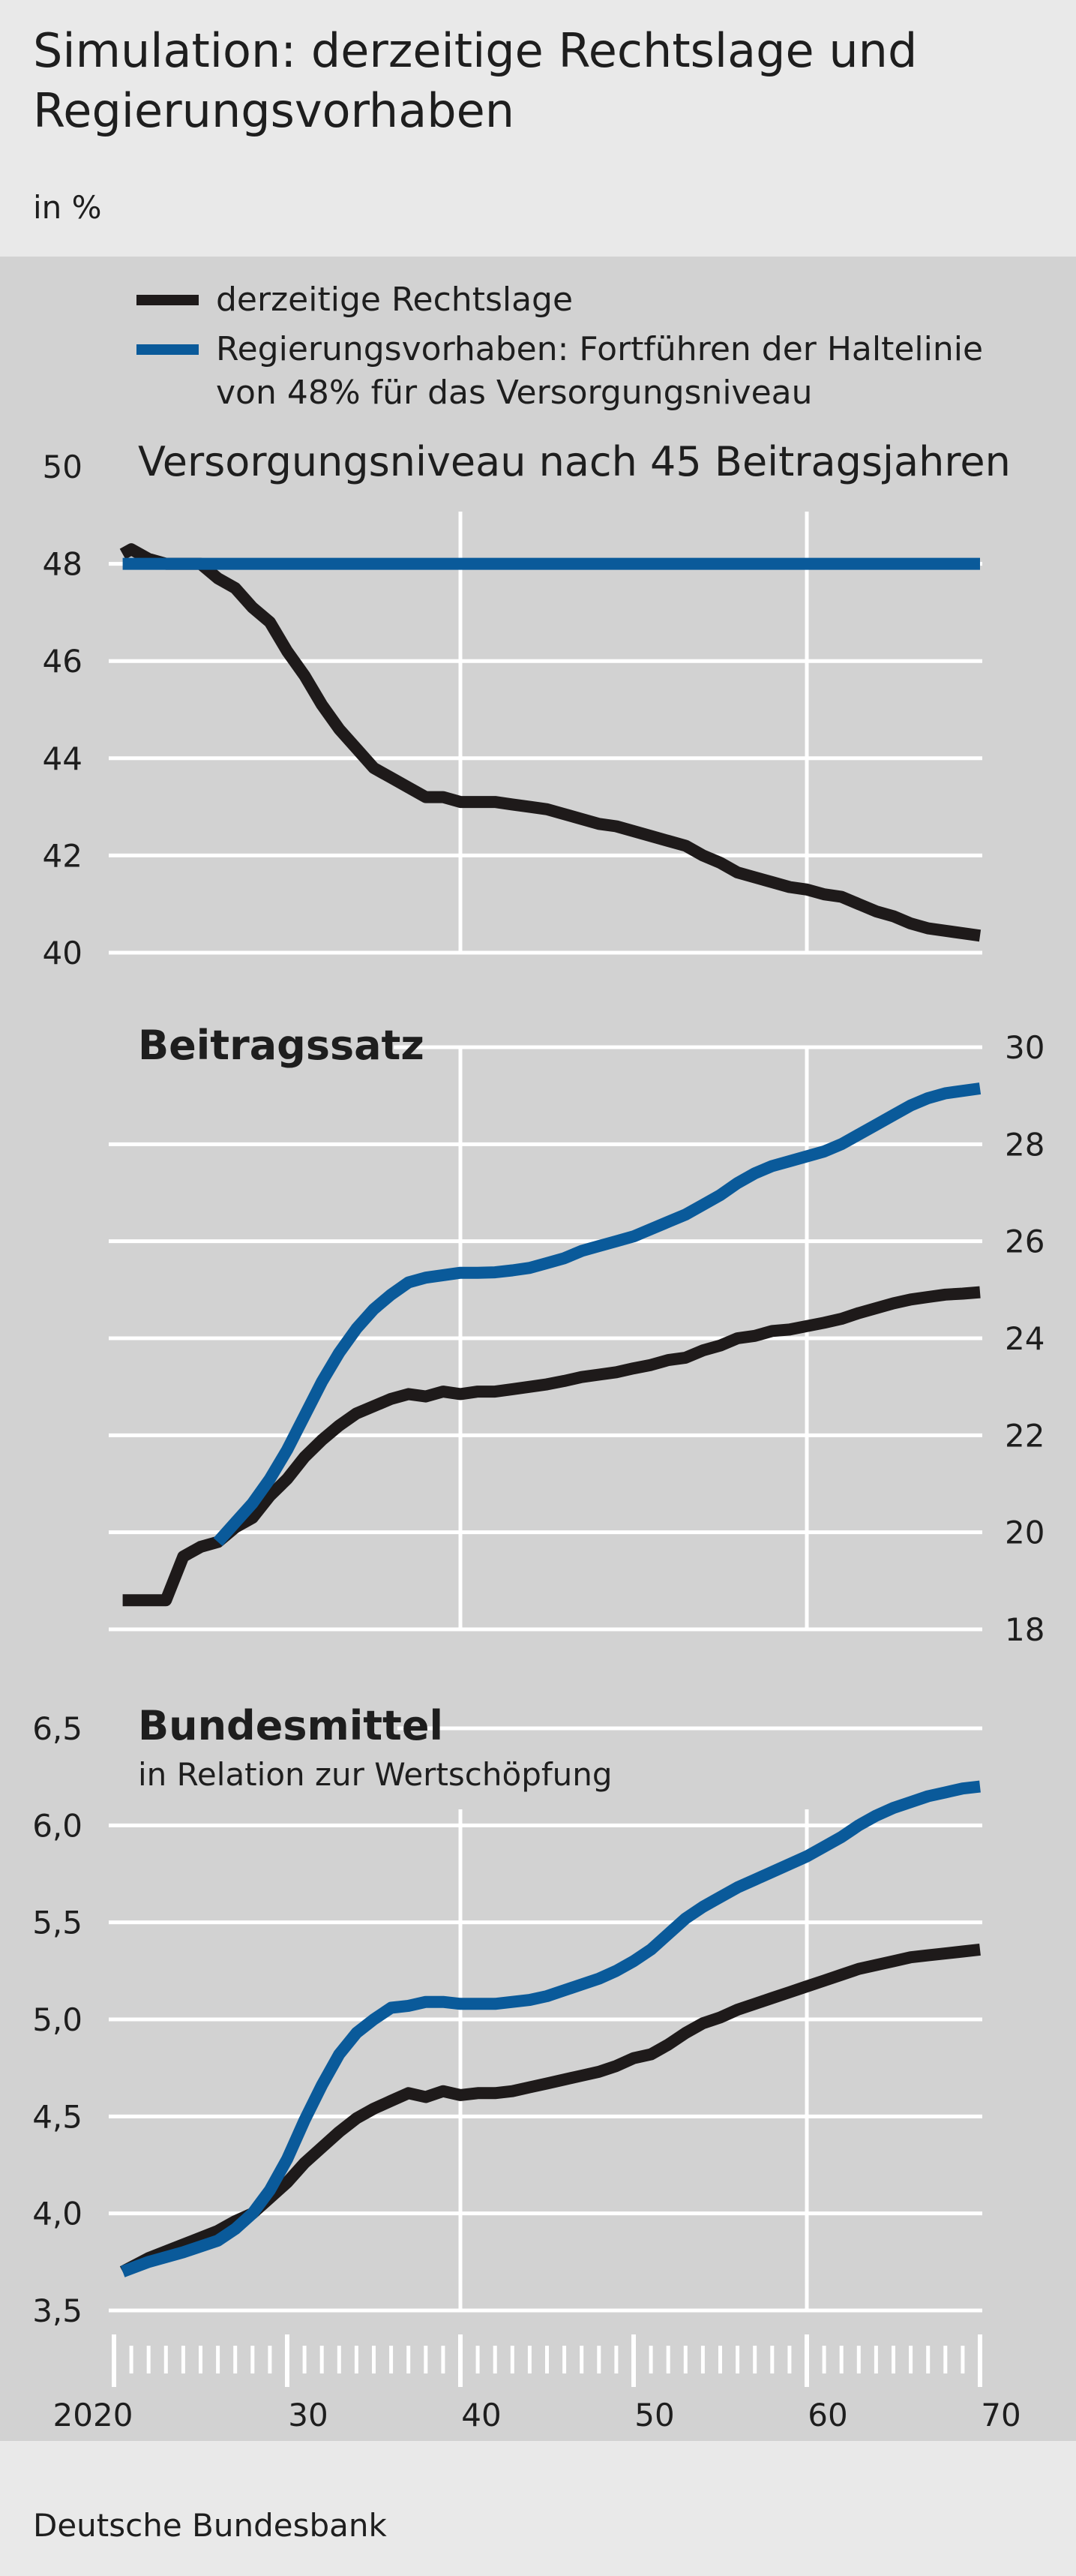 The image size is (1076, 2576). Describe the element at coordinates (375, 1774) in the screenshot. I see `panel-subtitle: in Relation zur Wertschöpfung` at that location.